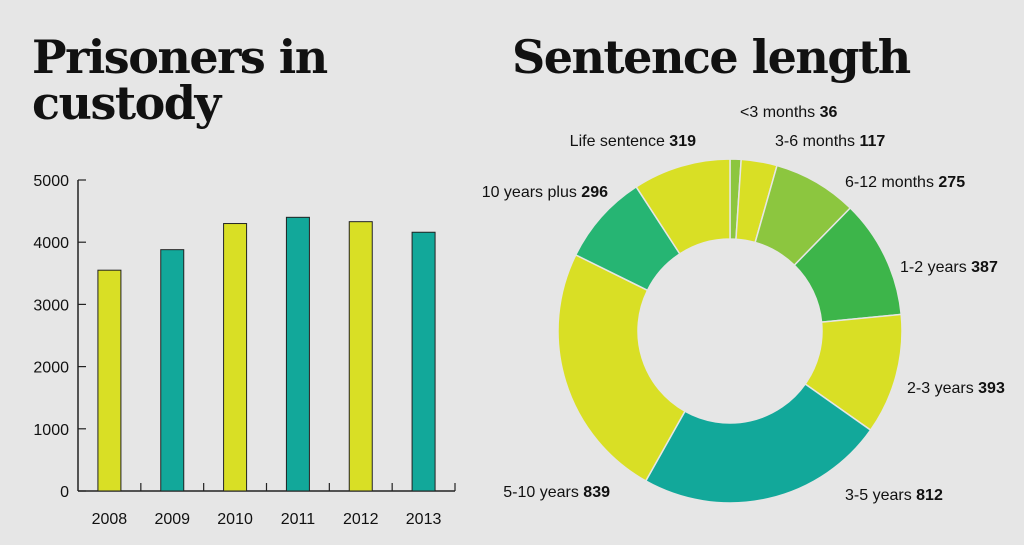 This screenshot has height=545, width=1024. What do you see at coordinates (360, 356) in the screenshot?
I see `bar-2012` at bounding box center [360, 356].